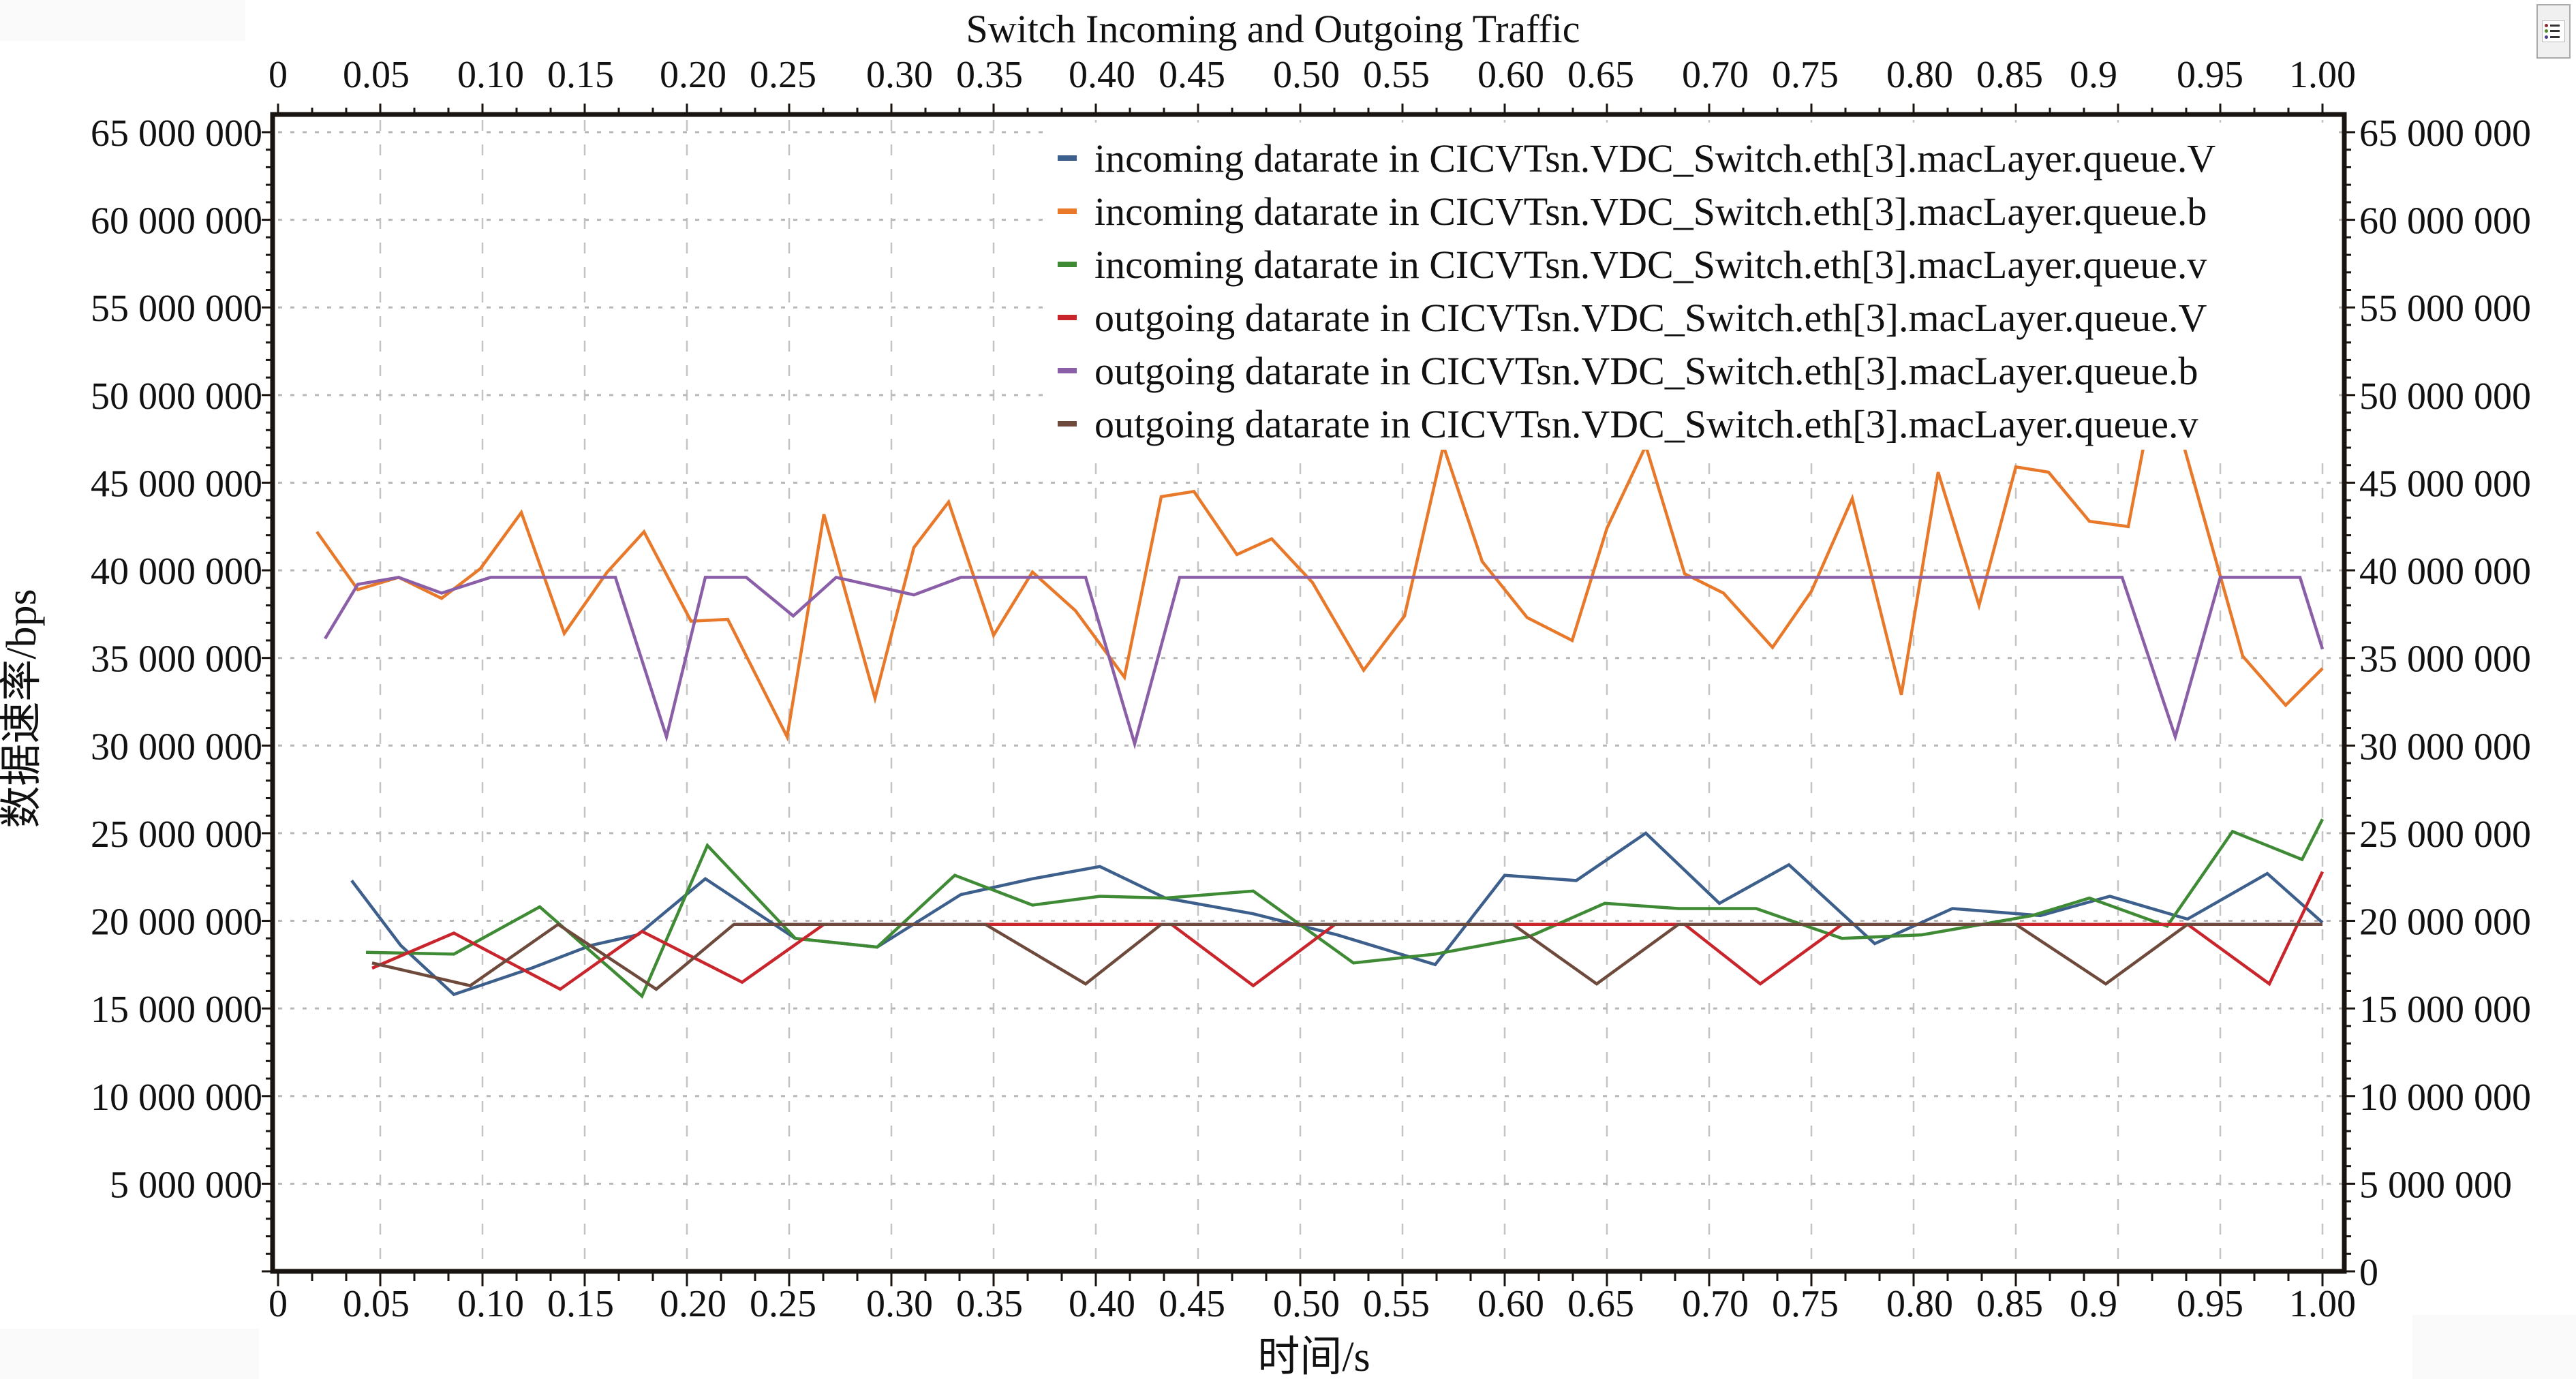 Image resolution: width=2576 pixels, height=1379 pixels. I want to click on x-bottom-tick-label: 0.10, so click(490, 1304).